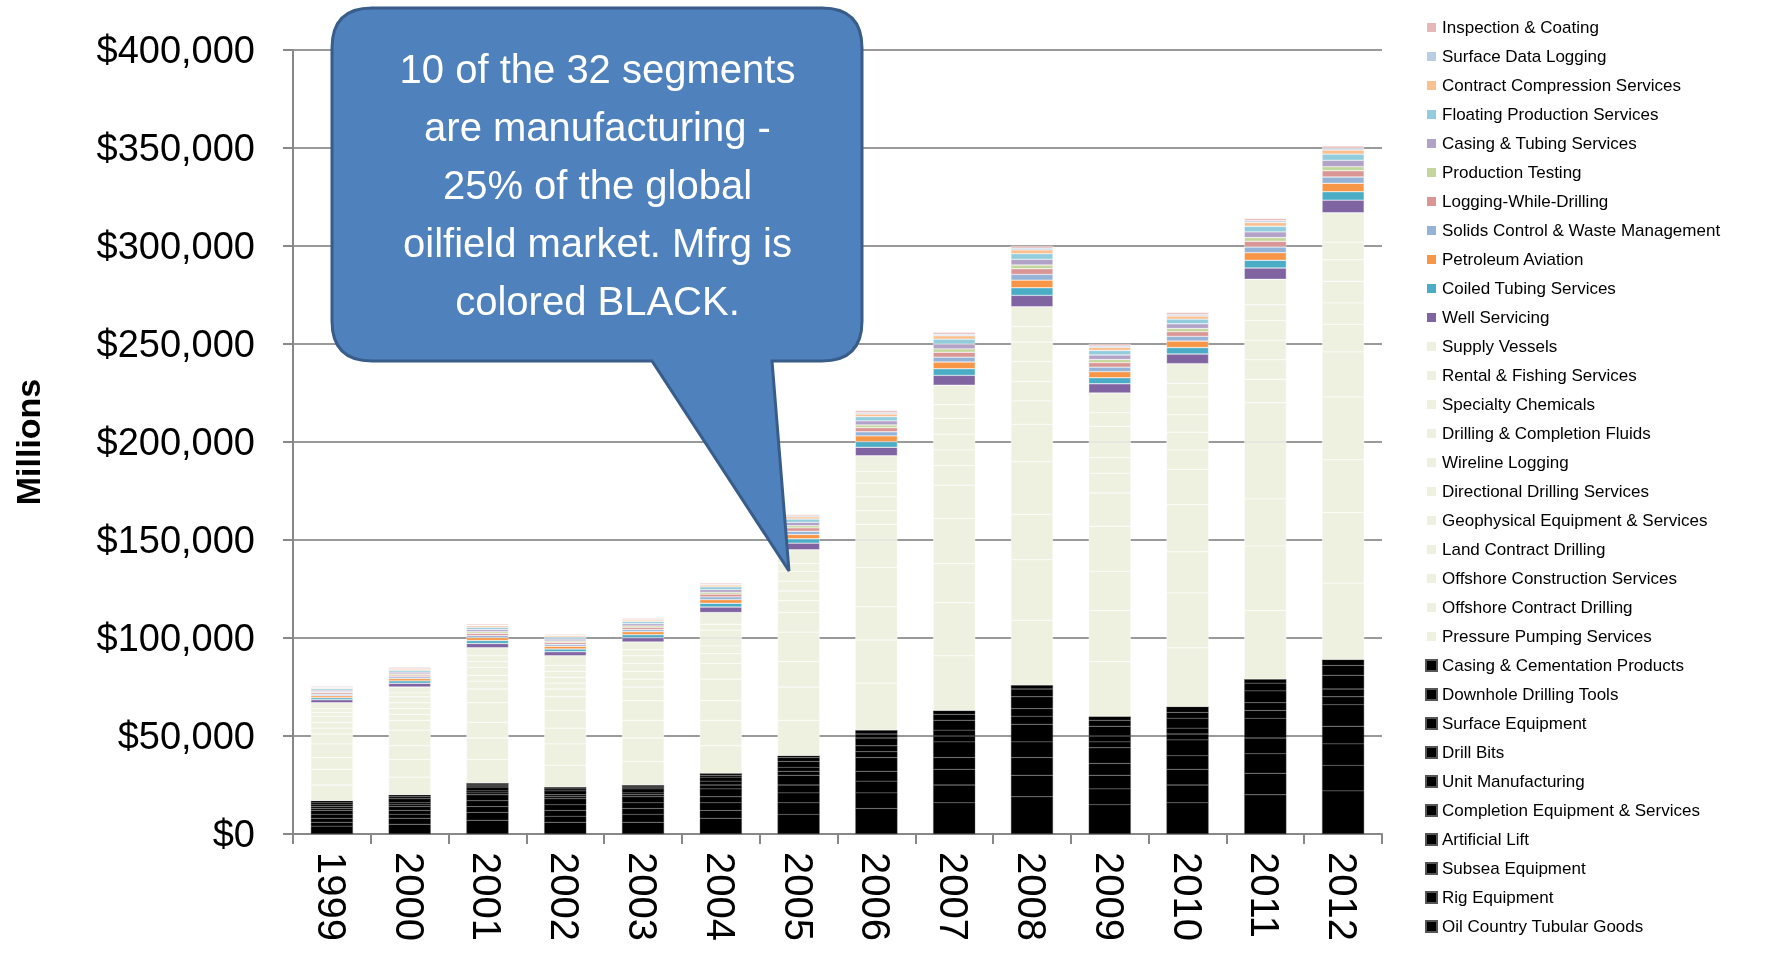 The height and width of the screenshot is (973, 1779). Describe the element at coordinates (1109, 896) in the screenshot. I see `x-tick-label: 2009` at that location.